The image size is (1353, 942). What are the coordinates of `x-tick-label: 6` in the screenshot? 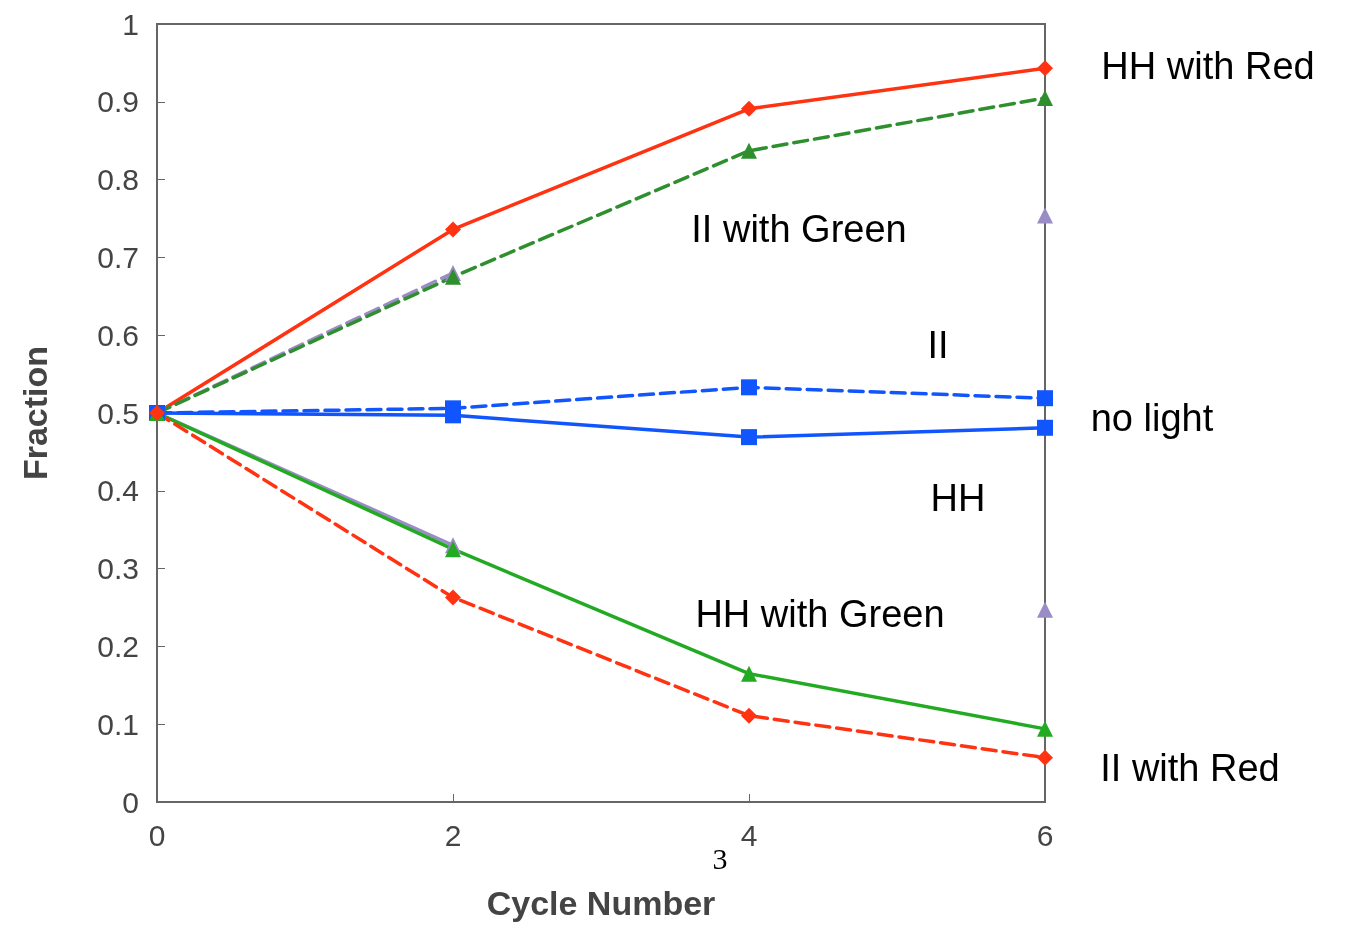 It's located at (1045, 835).